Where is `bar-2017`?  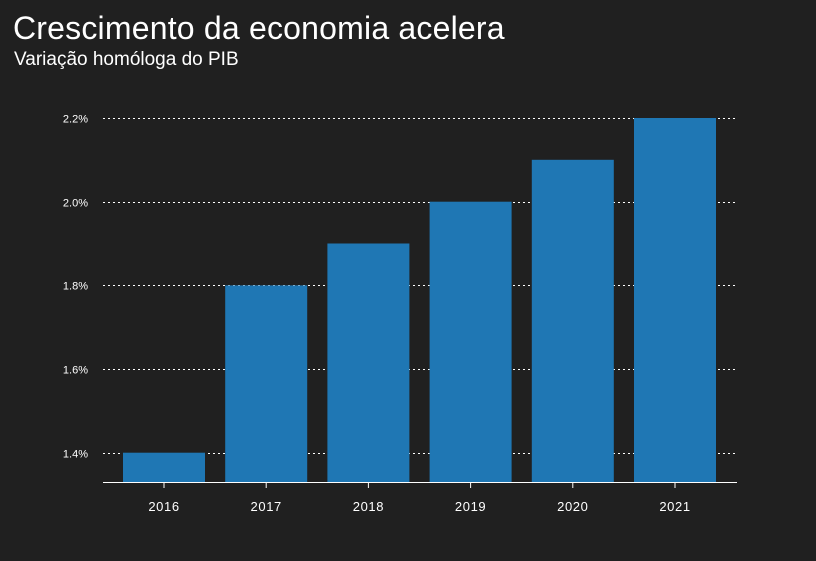
bar-2017 is located at coordinates (266, 383).